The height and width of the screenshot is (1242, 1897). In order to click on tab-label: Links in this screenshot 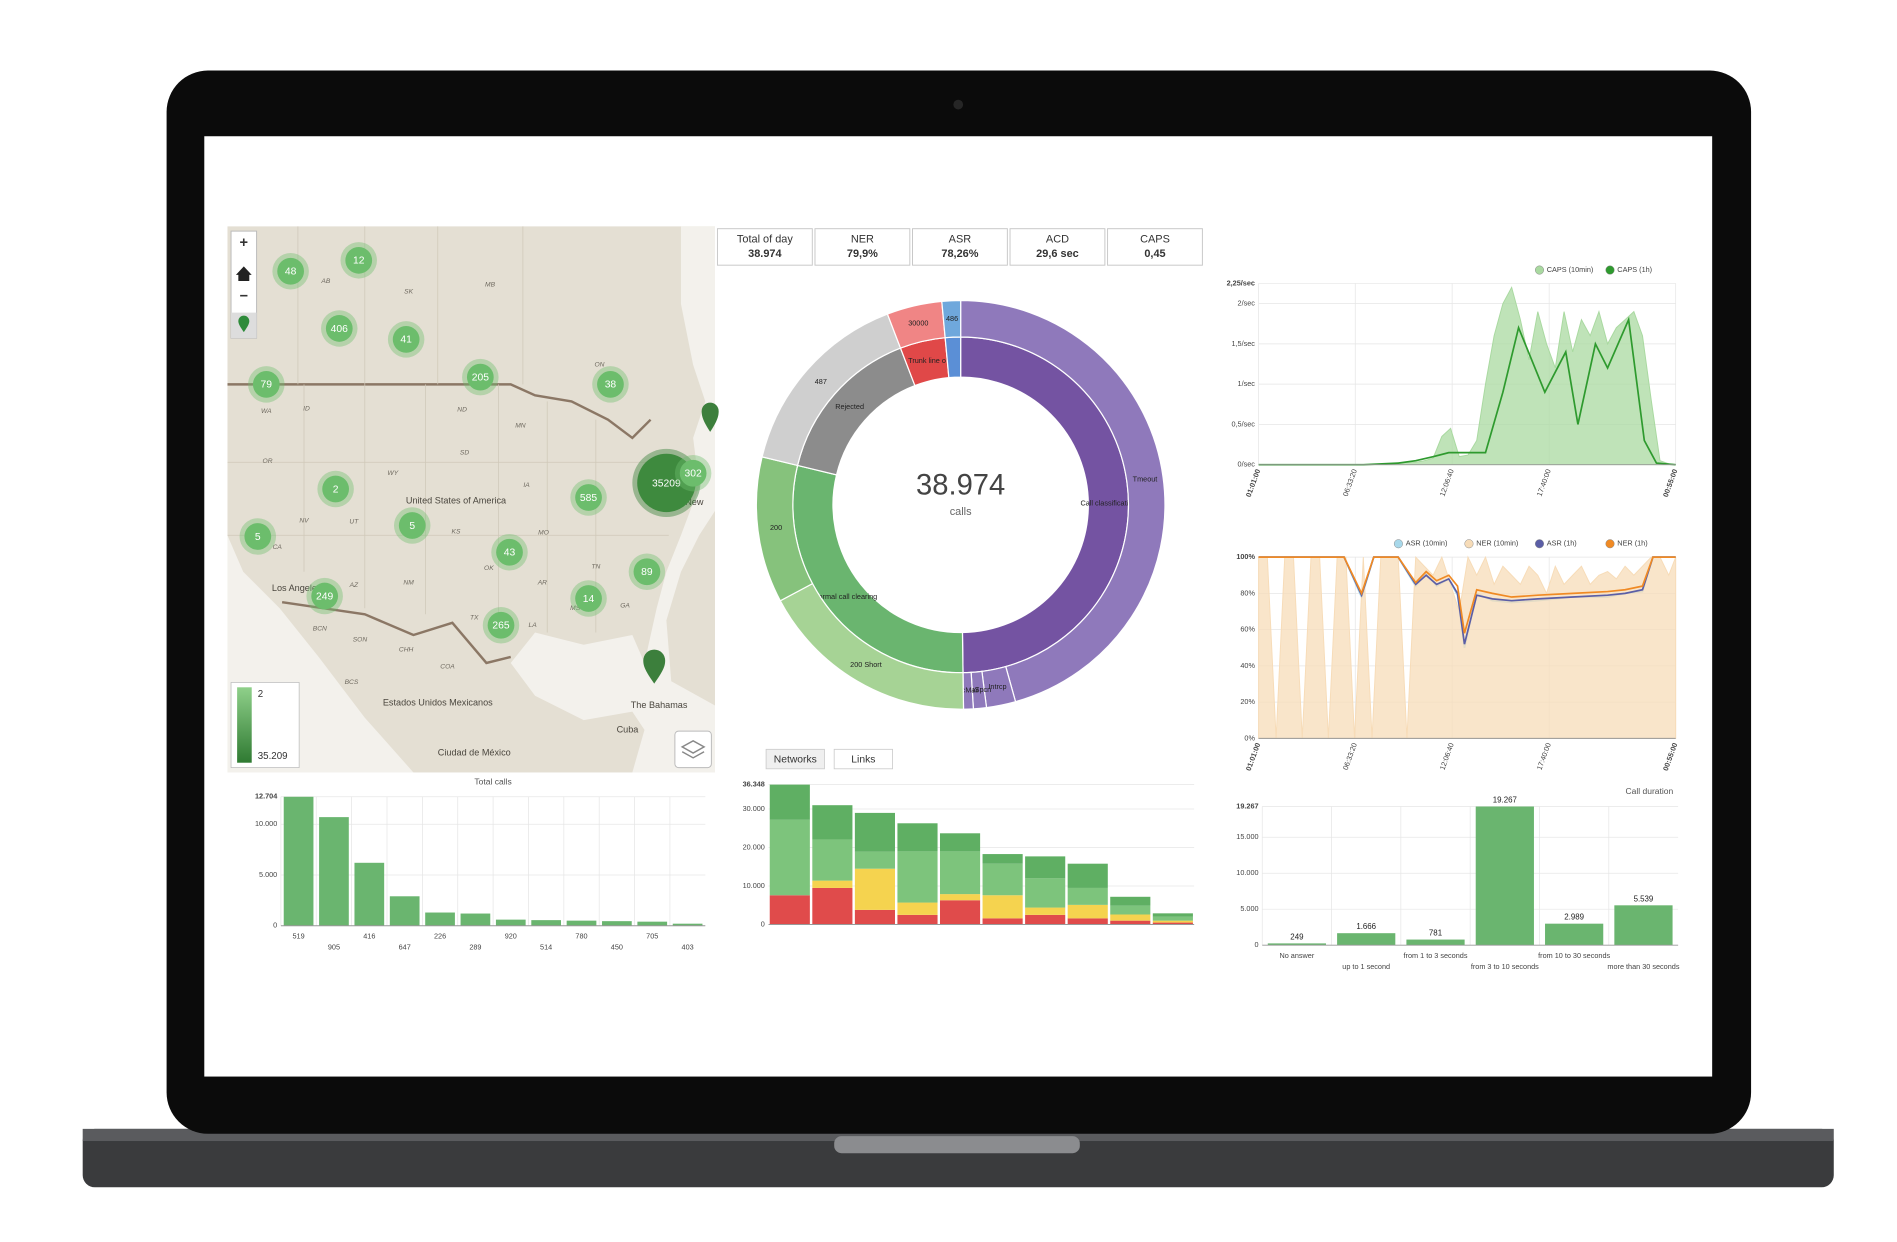, I will do `click(863, 759)`.